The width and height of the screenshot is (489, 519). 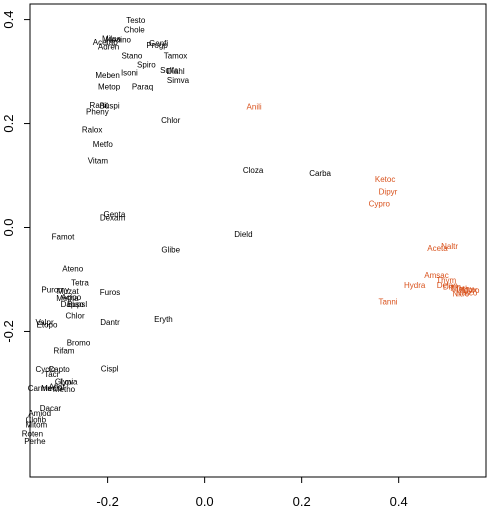 I want to click on point-label-dapso: Dapso, so click(x=73, y=304).